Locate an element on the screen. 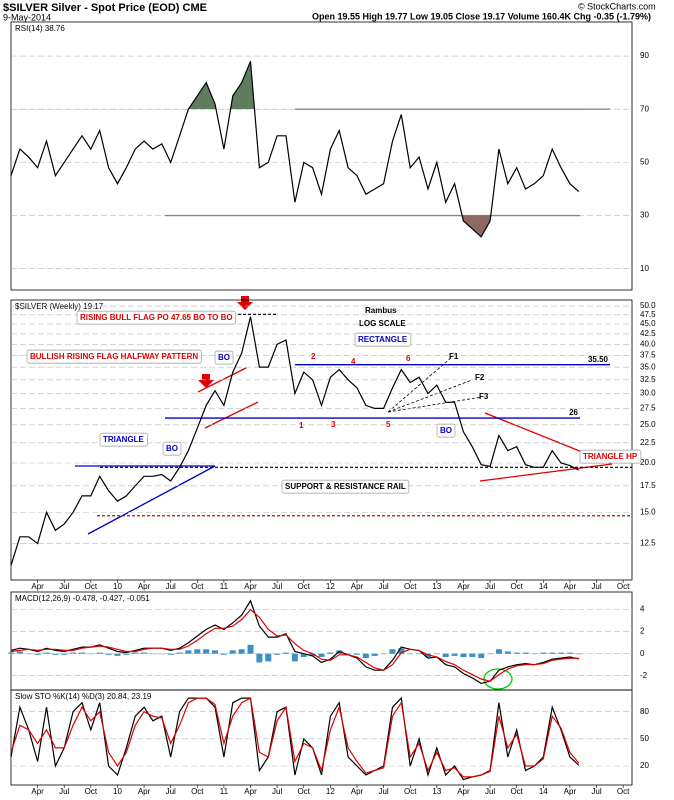  y-tick-label: 80 is located at coordinates (644, 711).